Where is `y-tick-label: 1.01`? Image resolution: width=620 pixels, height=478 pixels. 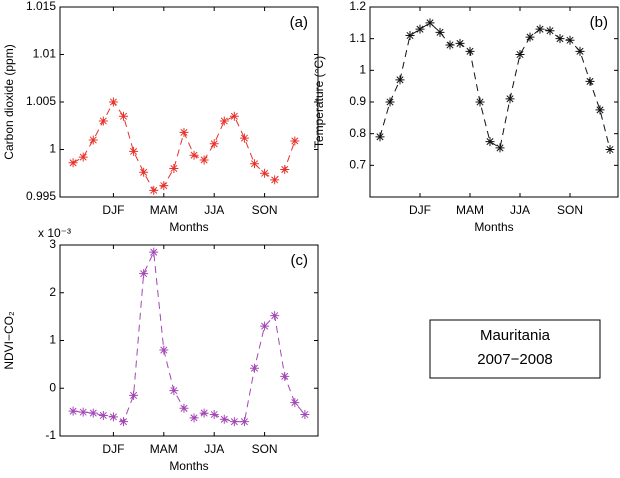 y-tick-label: 1.01 is located at coordinates (45, 54).